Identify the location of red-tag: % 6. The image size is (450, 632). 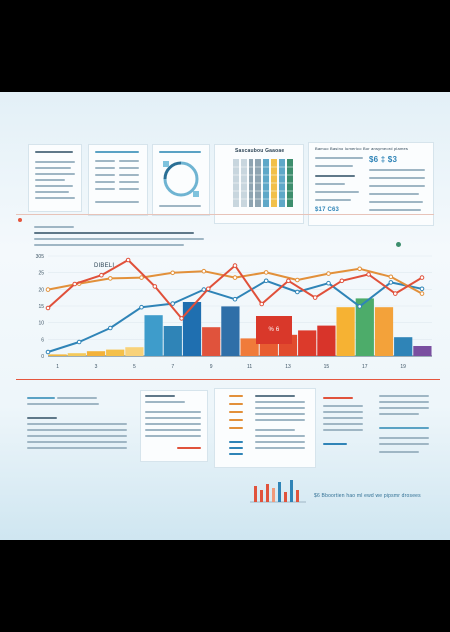
(274, 330).